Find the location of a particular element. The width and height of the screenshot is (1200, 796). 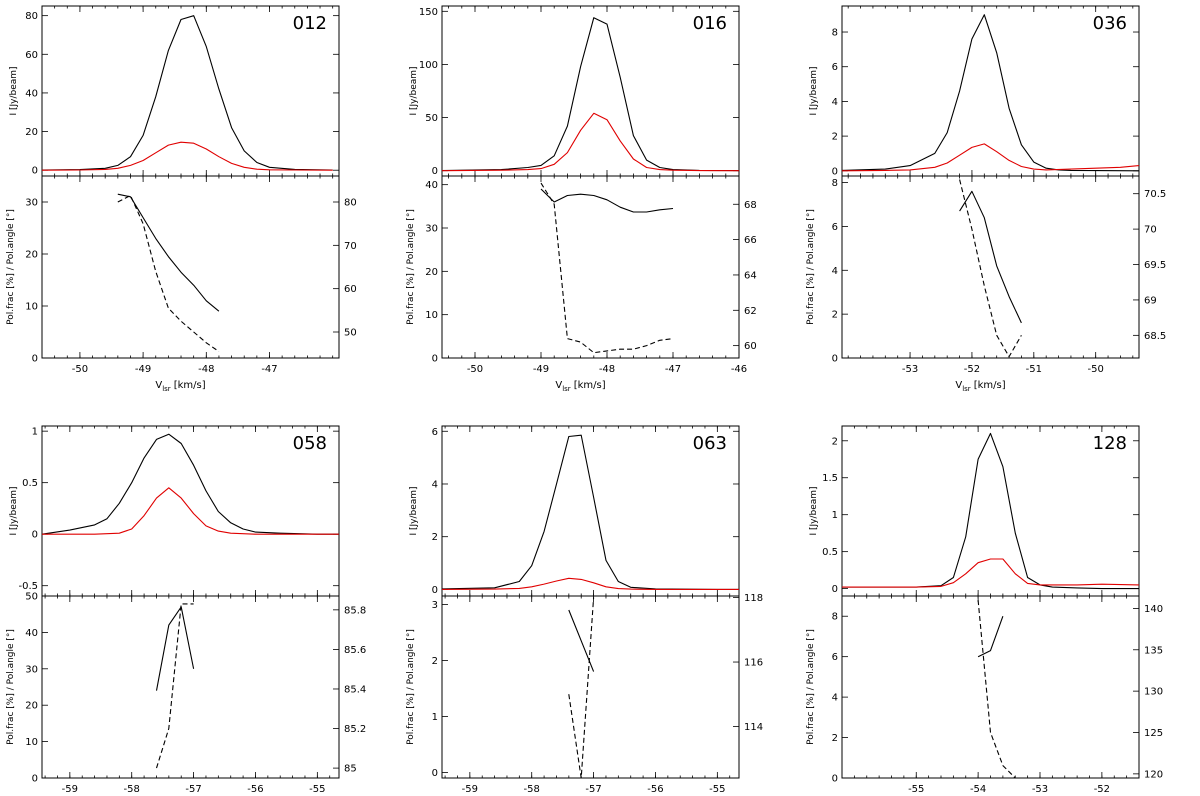

polarization-y2-tick-label: 68 is located at coordinates (750, 205).